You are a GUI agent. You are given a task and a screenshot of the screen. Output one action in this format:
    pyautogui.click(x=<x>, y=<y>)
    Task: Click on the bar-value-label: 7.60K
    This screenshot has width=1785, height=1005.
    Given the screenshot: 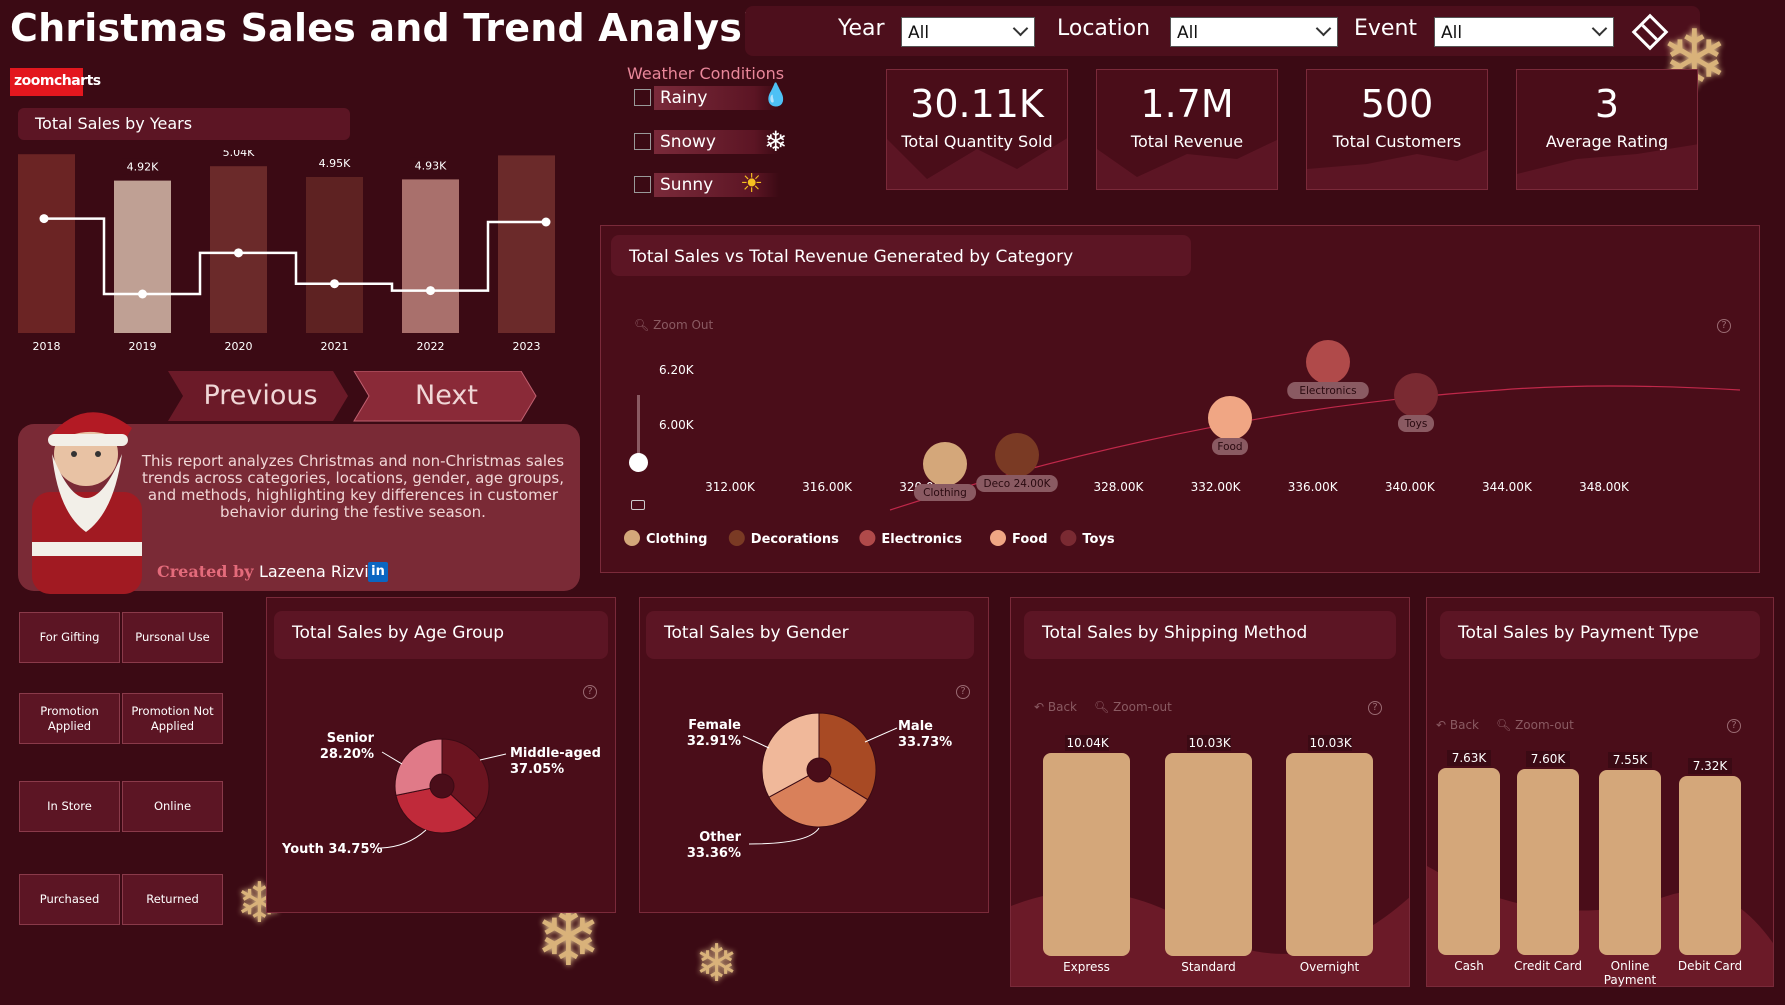 What is the action you would take?
    pyautogui.click(x=1548, y=758)
    